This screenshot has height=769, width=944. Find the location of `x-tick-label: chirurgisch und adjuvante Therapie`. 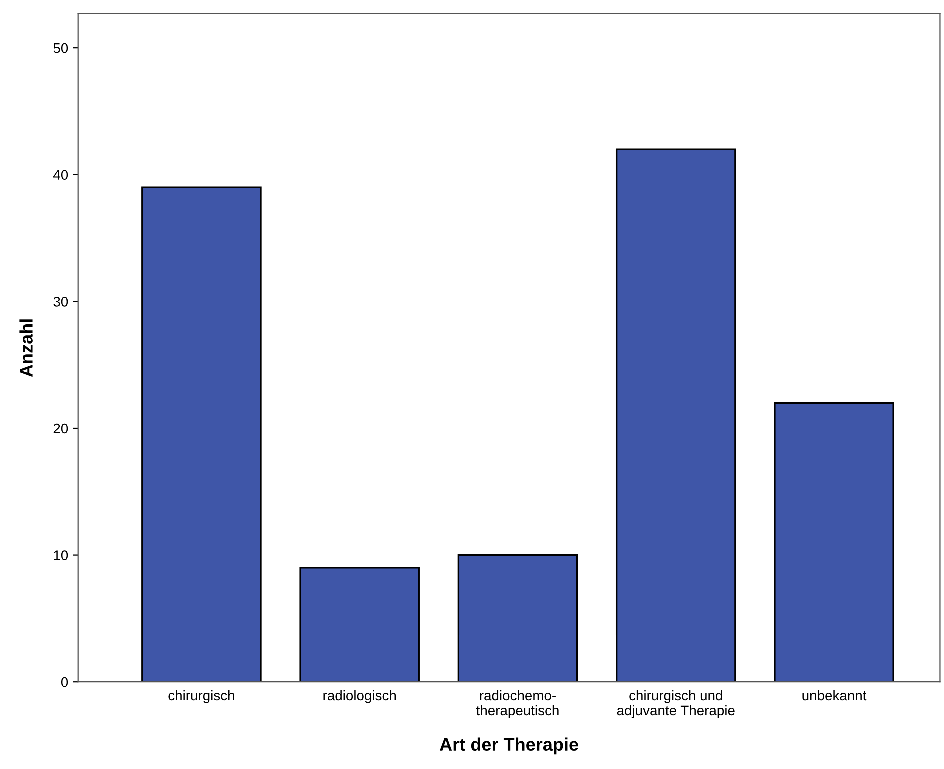

x-tick-label: chirurgisch und adjuvante Therapie is located at coordinates (676, 704).